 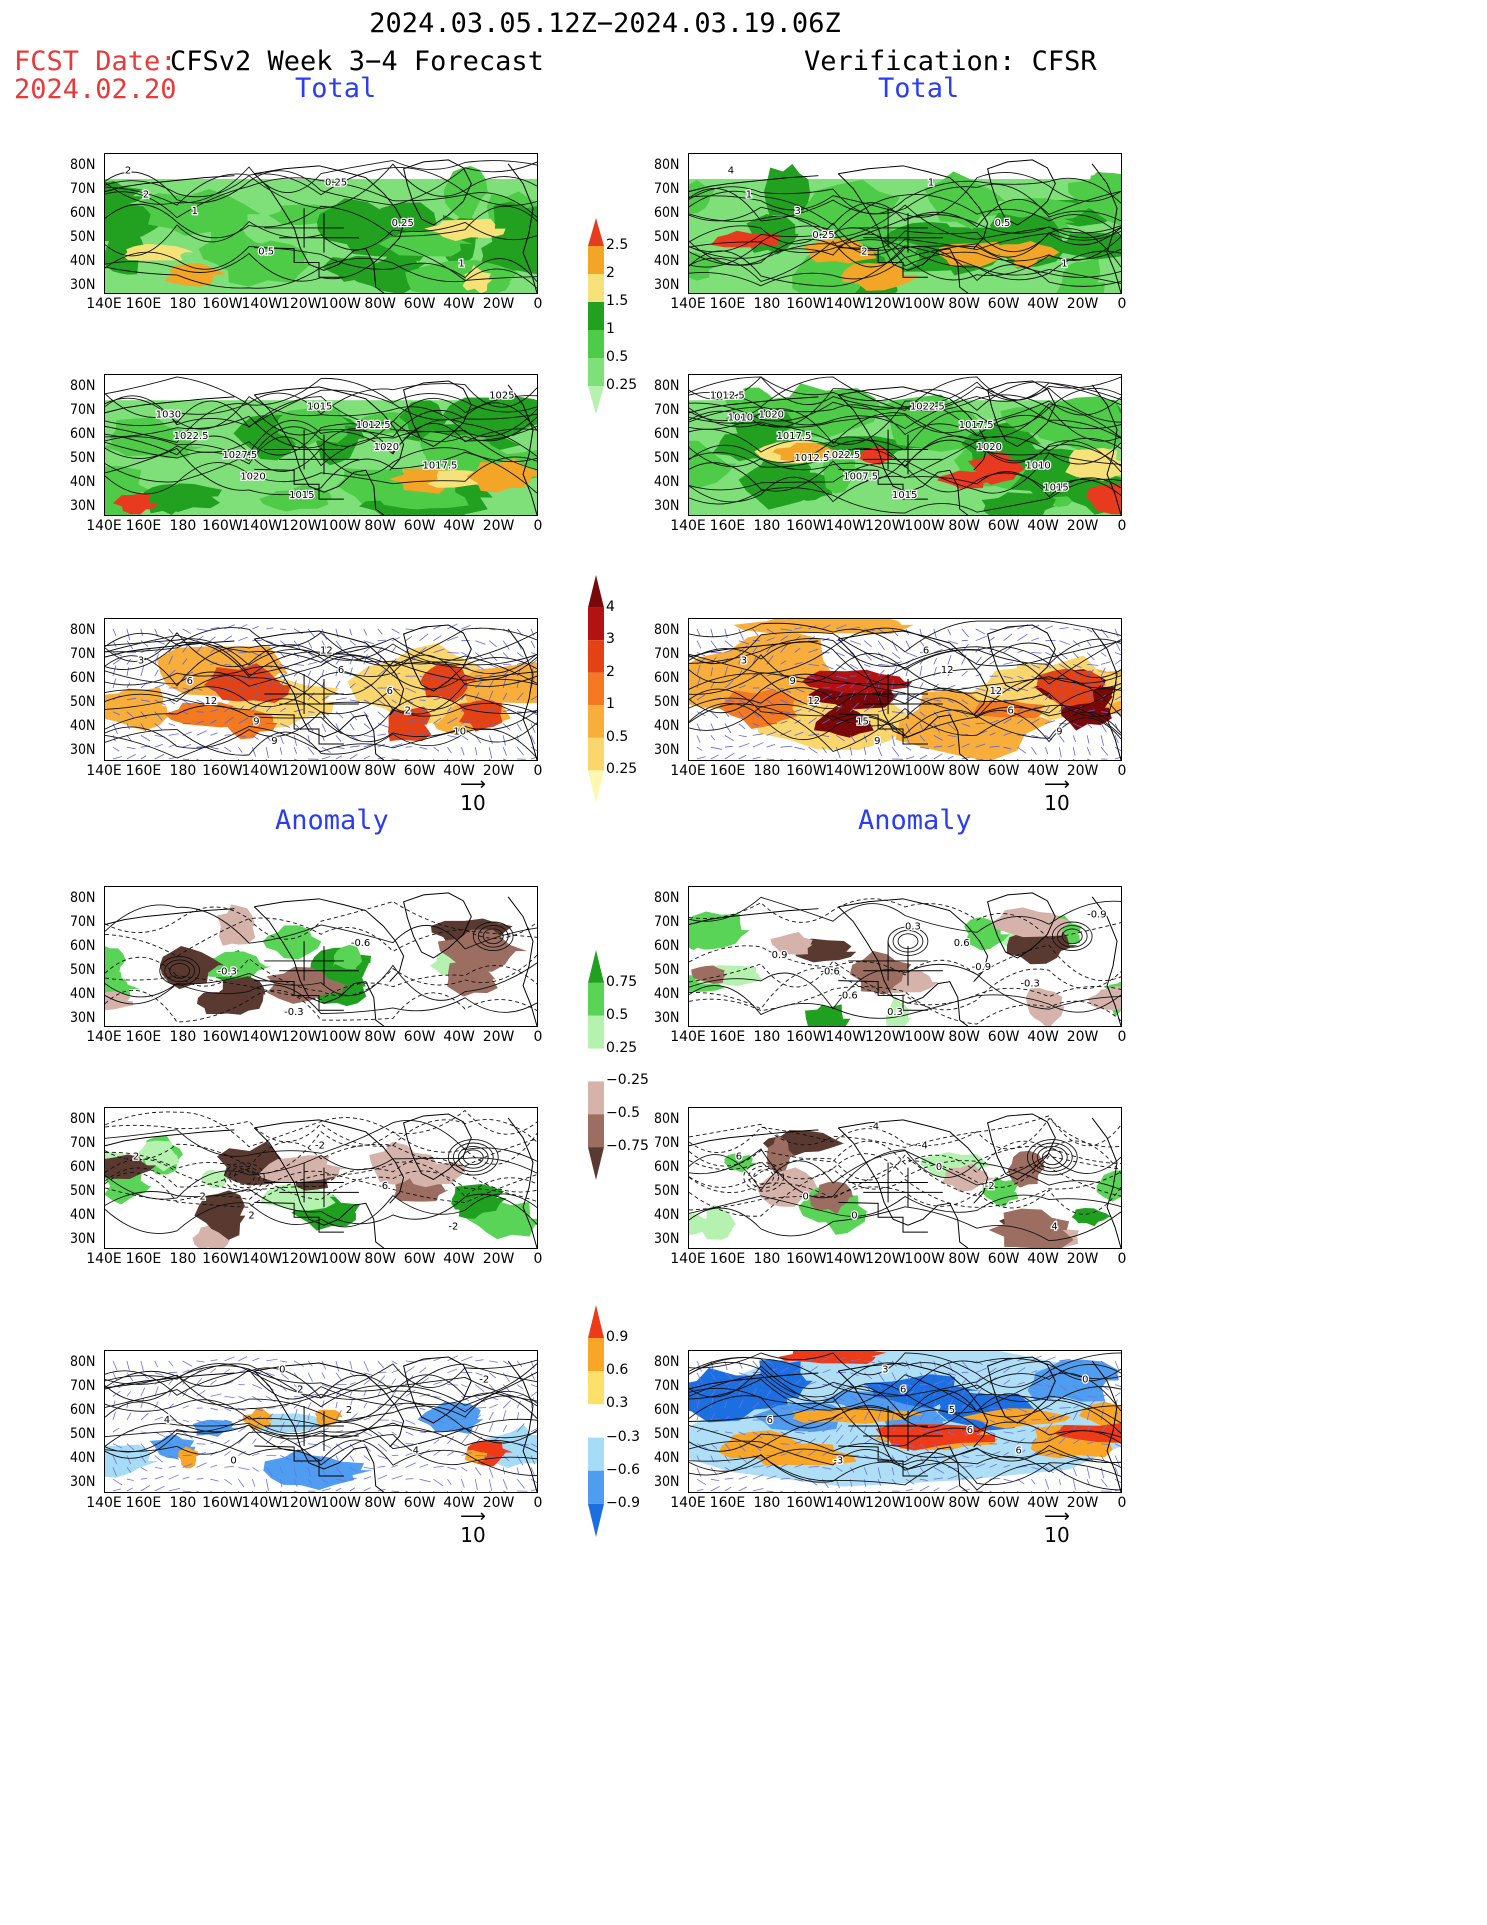 I want to click on lon-tick-label: 60W, so click(x=419, y=1503).